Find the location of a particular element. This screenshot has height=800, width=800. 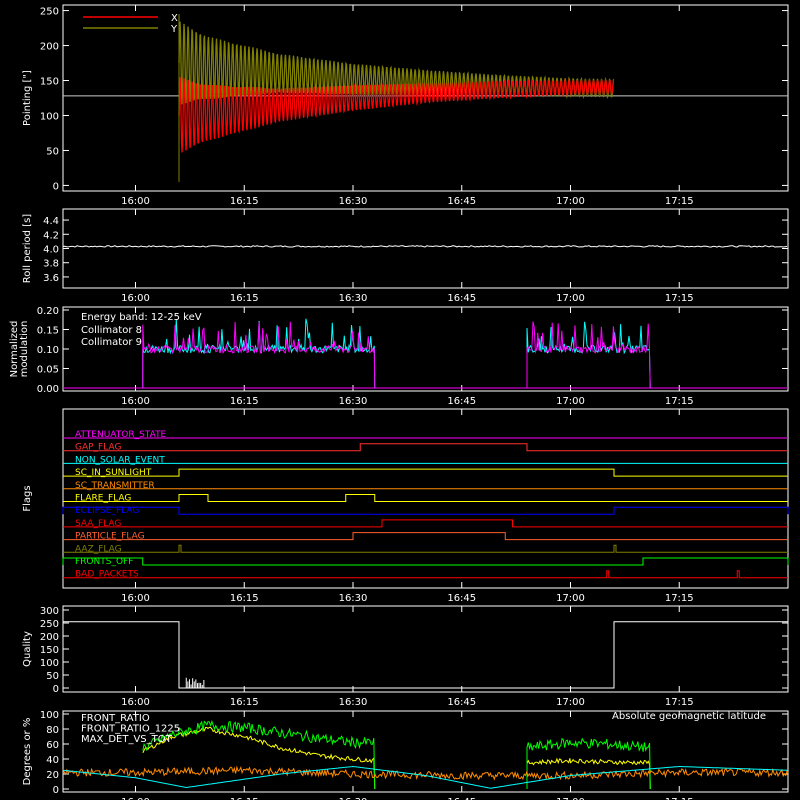

flag-label-bad-packets: BAD_PACKETS is located at coordinates (107, 575).